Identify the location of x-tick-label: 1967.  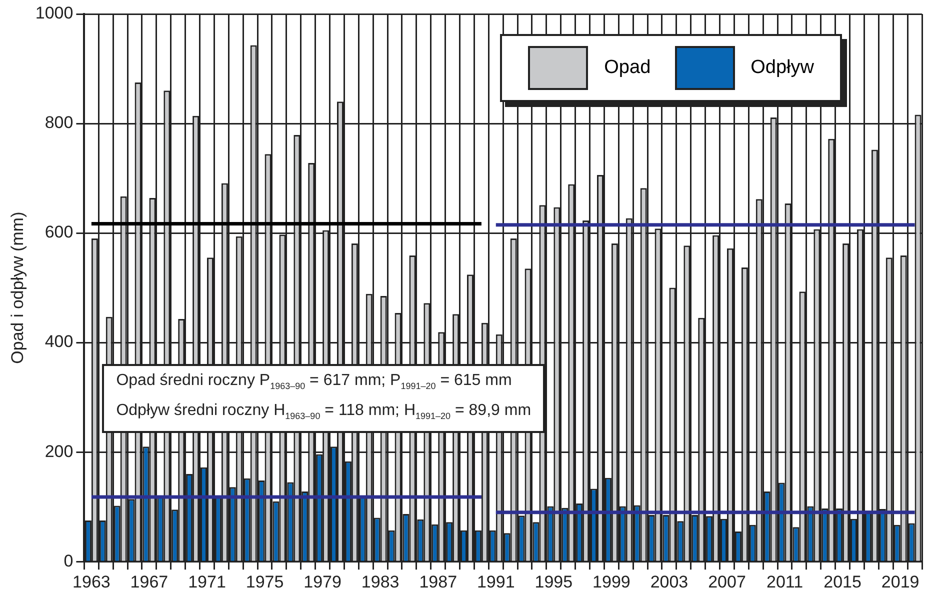
(149, 582).